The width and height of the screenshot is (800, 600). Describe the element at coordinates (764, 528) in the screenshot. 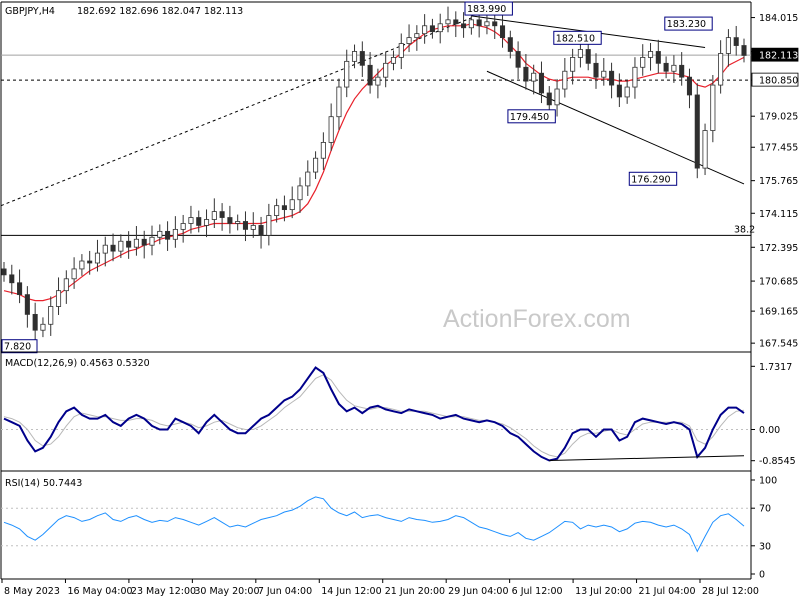

I see `rsi-y-axis: 100 70 30 0` at that location.